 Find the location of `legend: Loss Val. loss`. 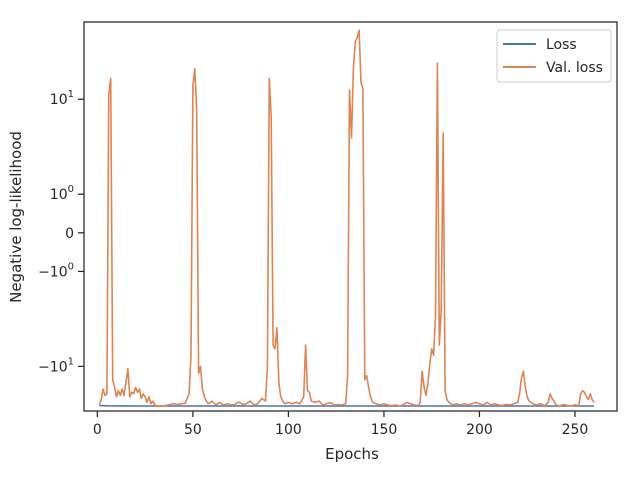

legend: Loss Val. loss is located at coordinates (554, 56).